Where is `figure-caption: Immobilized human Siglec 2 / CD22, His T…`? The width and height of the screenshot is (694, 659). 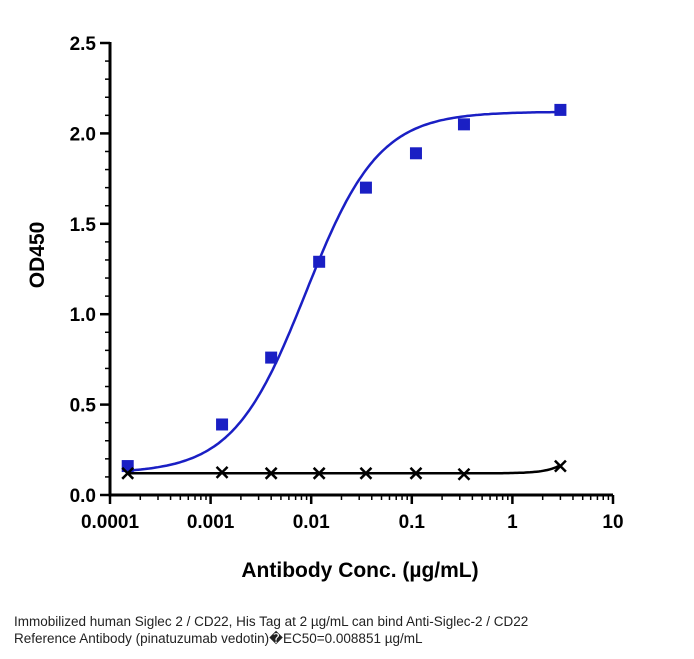 figure-caption: Immobilized human Siglec 2 / CD22, His T… is located at coordinates (349, 630).